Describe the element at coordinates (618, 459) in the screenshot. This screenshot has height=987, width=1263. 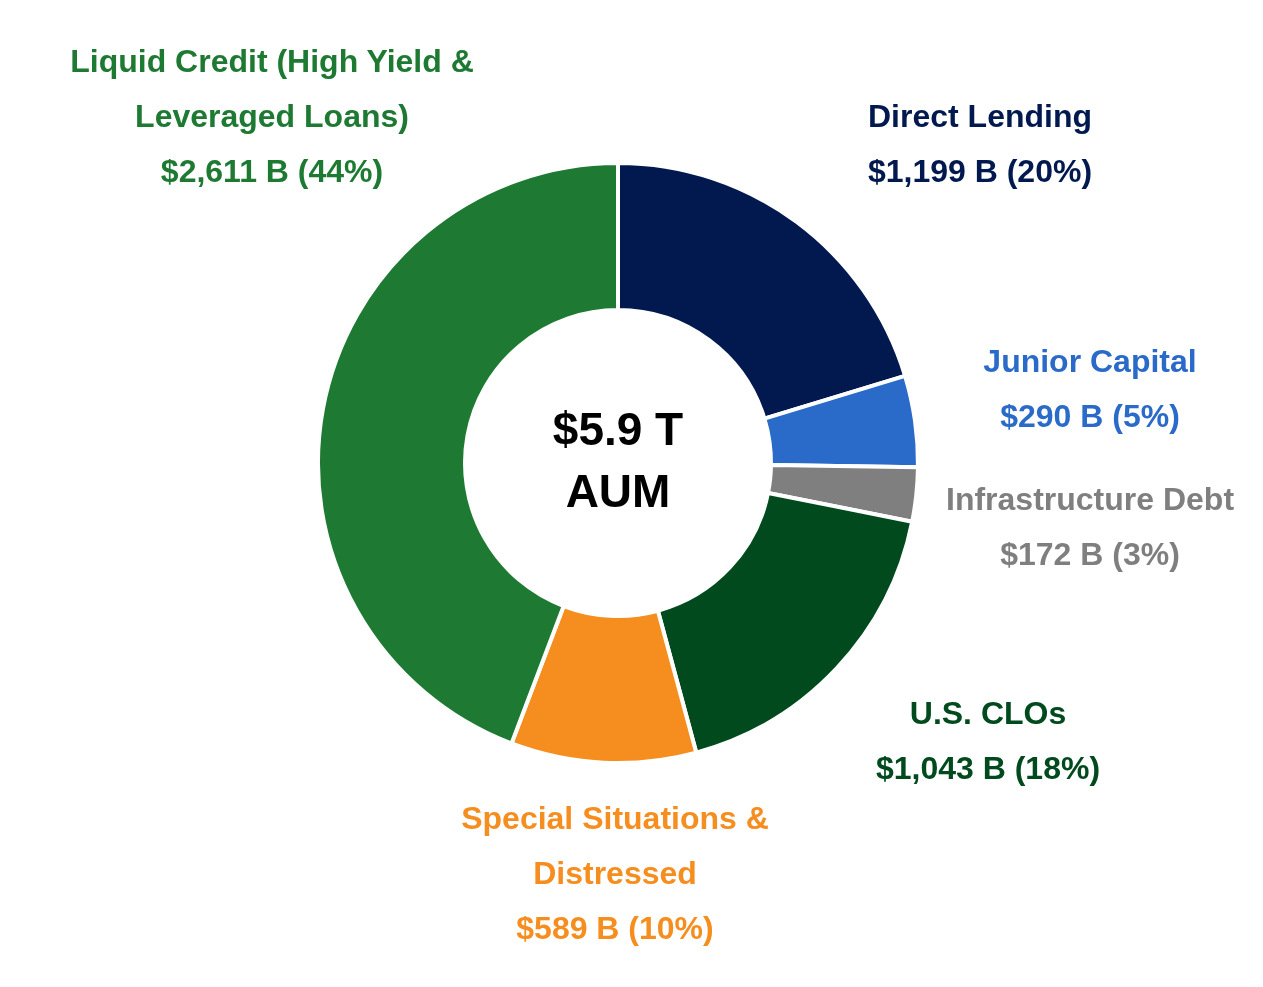
I see `text: $5.9 T AUM` at that location.